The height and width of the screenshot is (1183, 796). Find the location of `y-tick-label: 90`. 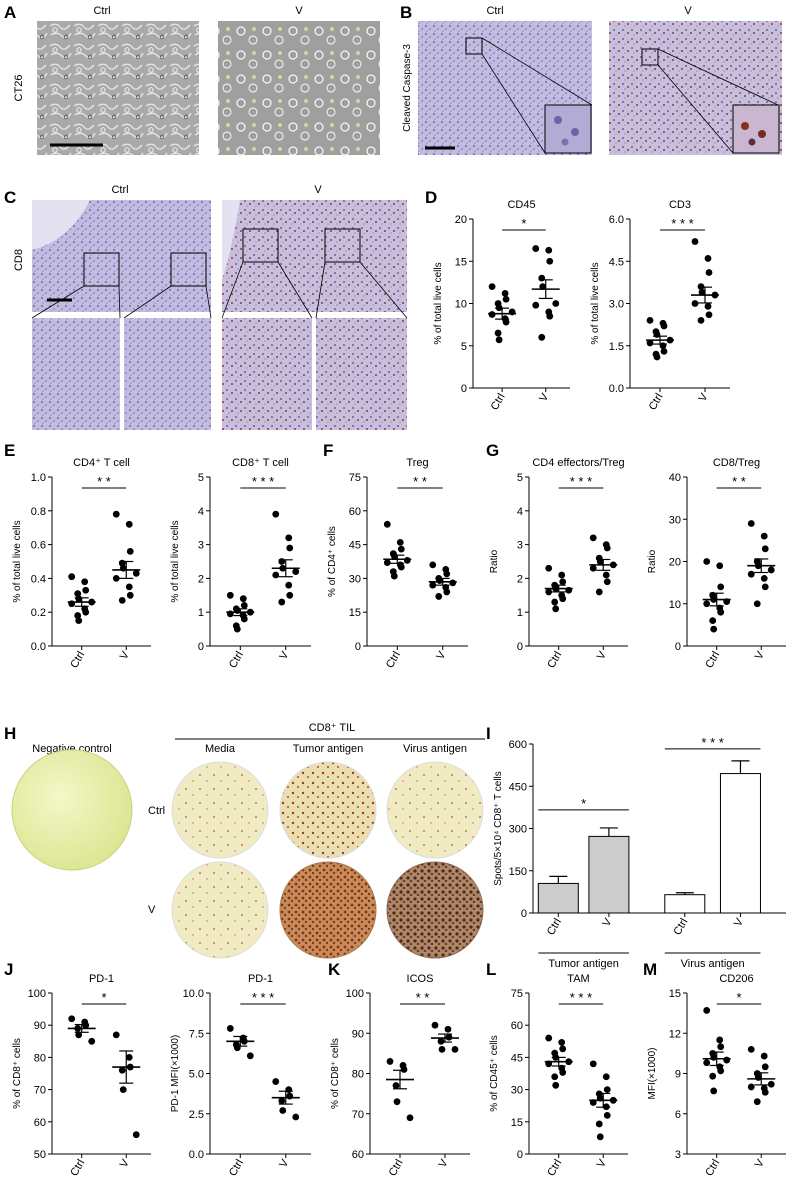

y-tick-label: 90 is located at coordinates (358, 1034).